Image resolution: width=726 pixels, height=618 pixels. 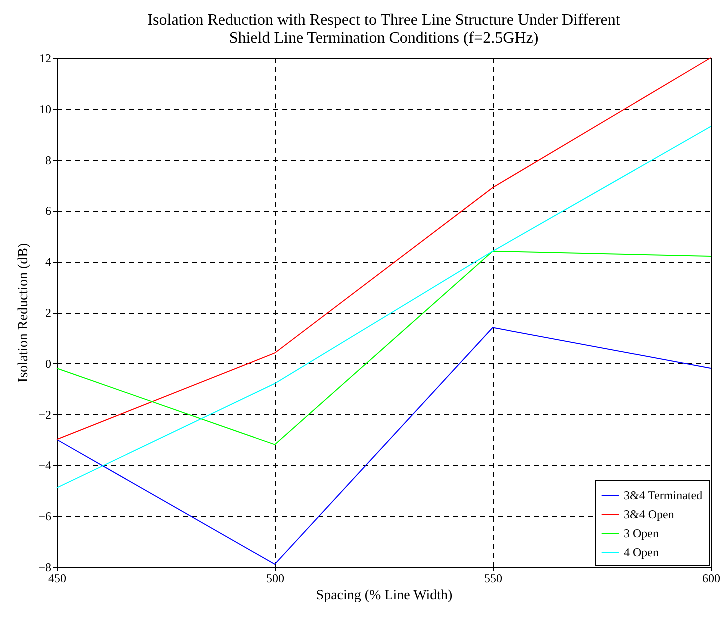 I want to click on x-tick-label: 450, so click(x=57, y=579).